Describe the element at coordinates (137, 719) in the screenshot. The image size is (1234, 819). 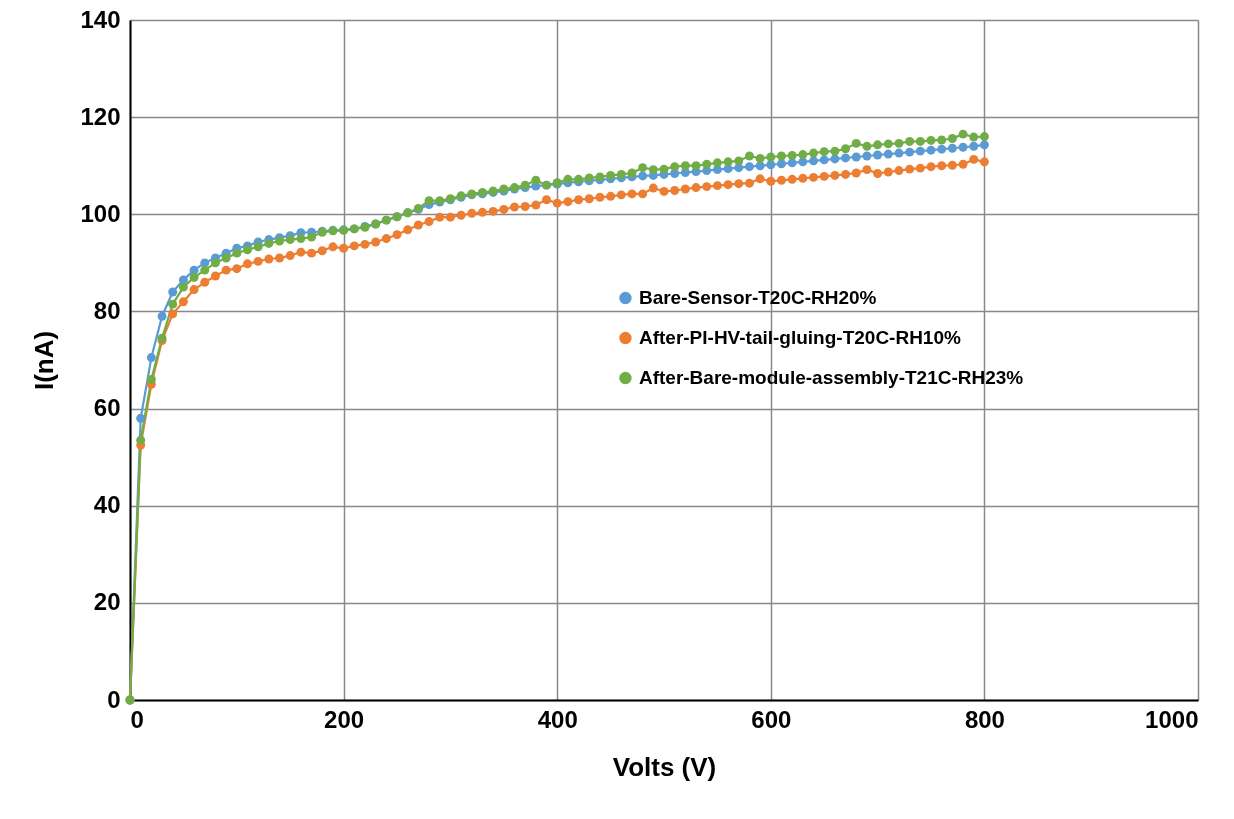
I see `x-tick-label: 0` at that location.